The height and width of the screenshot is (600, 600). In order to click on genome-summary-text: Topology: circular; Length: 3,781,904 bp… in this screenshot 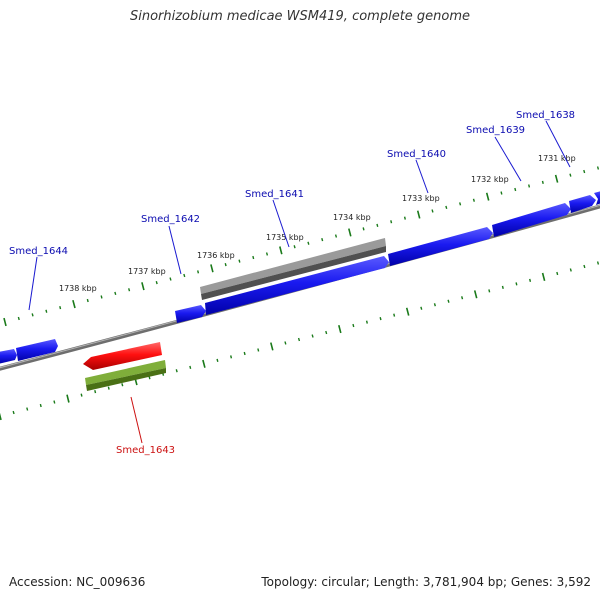, I will do `click(426, 582)`.